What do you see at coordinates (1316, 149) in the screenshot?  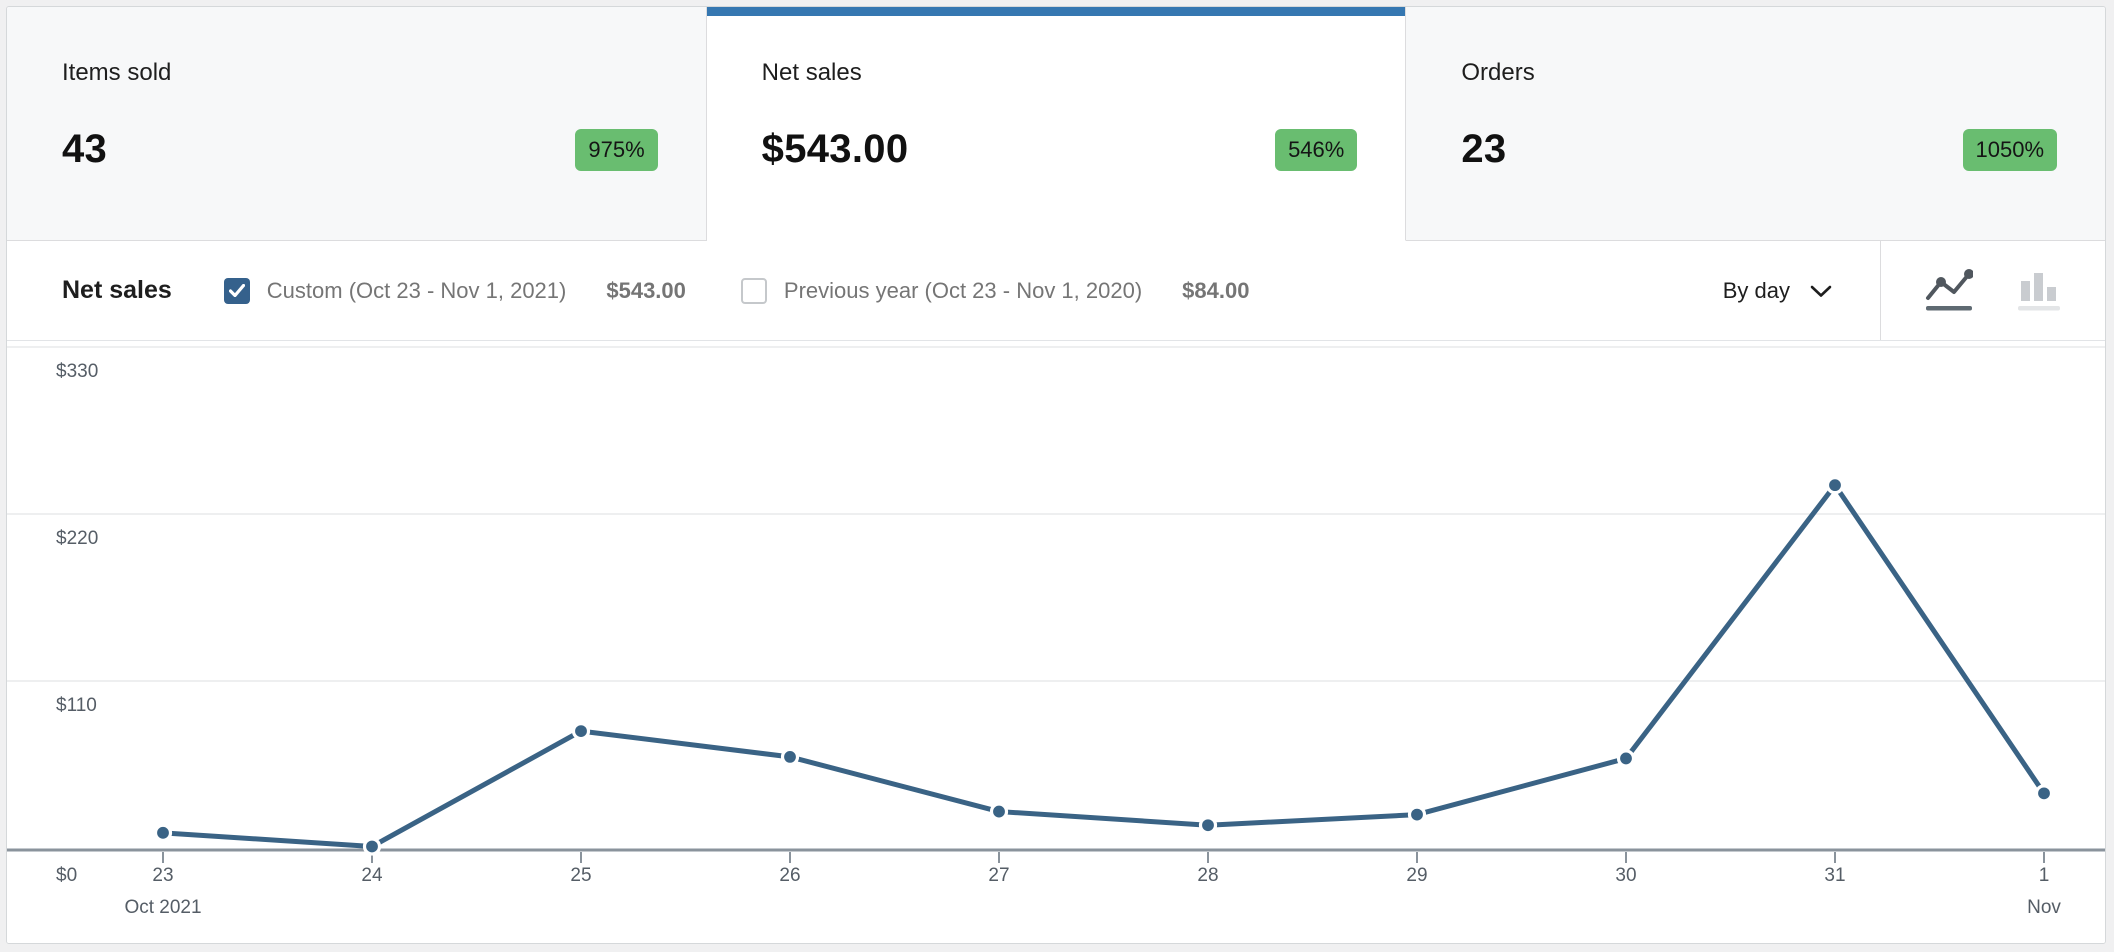 I see `delta-badge: 546%` at bounding box center [1316, 149].